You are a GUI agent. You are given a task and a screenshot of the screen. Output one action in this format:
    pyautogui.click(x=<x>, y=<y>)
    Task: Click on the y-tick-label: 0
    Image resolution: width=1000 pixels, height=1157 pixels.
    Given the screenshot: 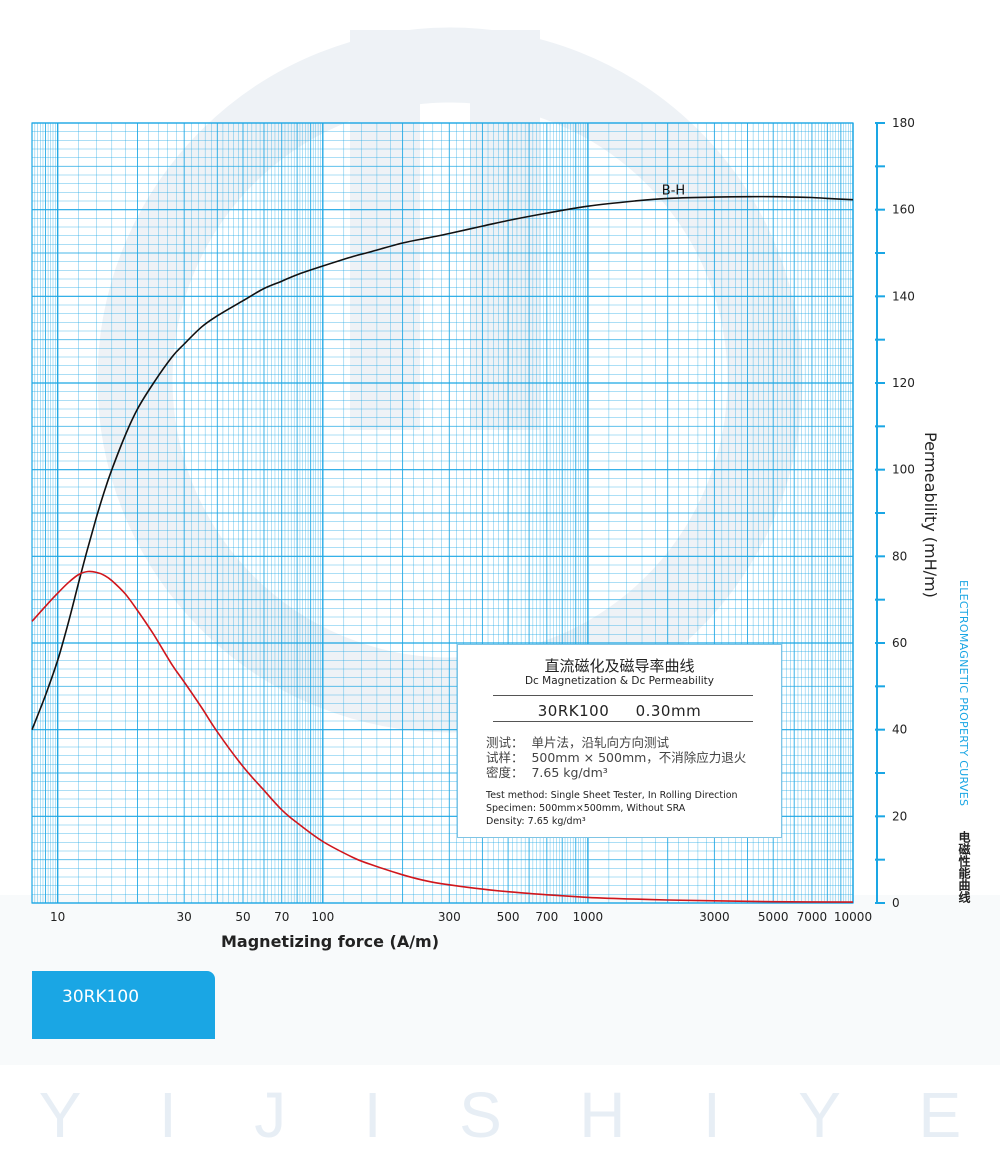 What is the action you would take?
    pyautogui.click(x=896, y=903)
    